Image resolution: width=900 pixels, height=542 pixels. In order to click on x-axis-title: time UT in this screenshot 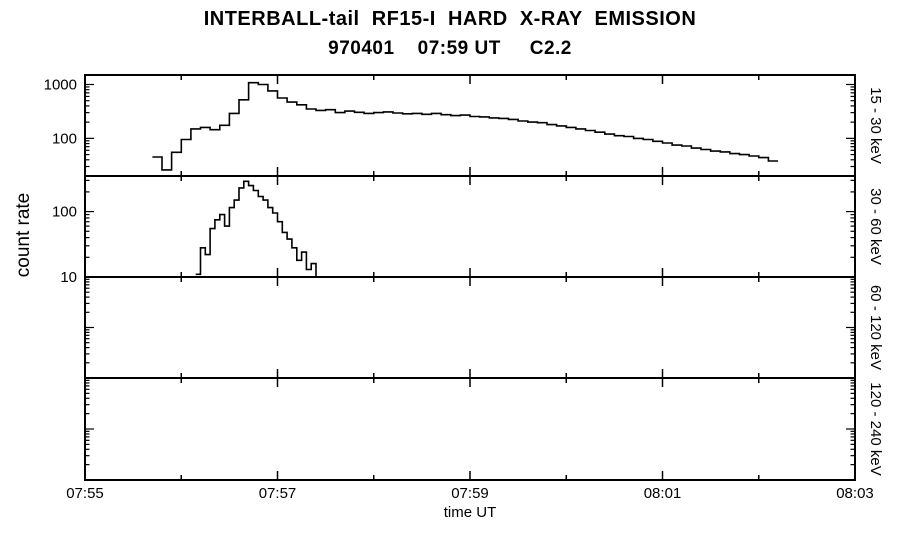, I will do `click(470, 512)`.